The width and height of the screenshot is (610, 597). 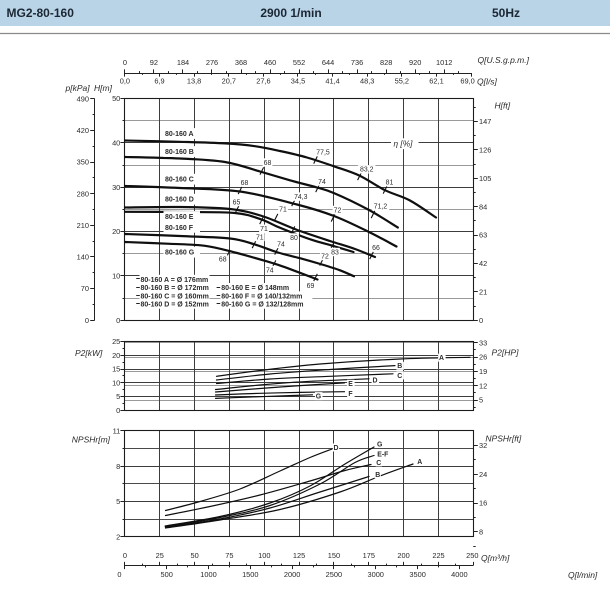 I want to click on svg-text: 80-160 F, so click(x=179, y=228).